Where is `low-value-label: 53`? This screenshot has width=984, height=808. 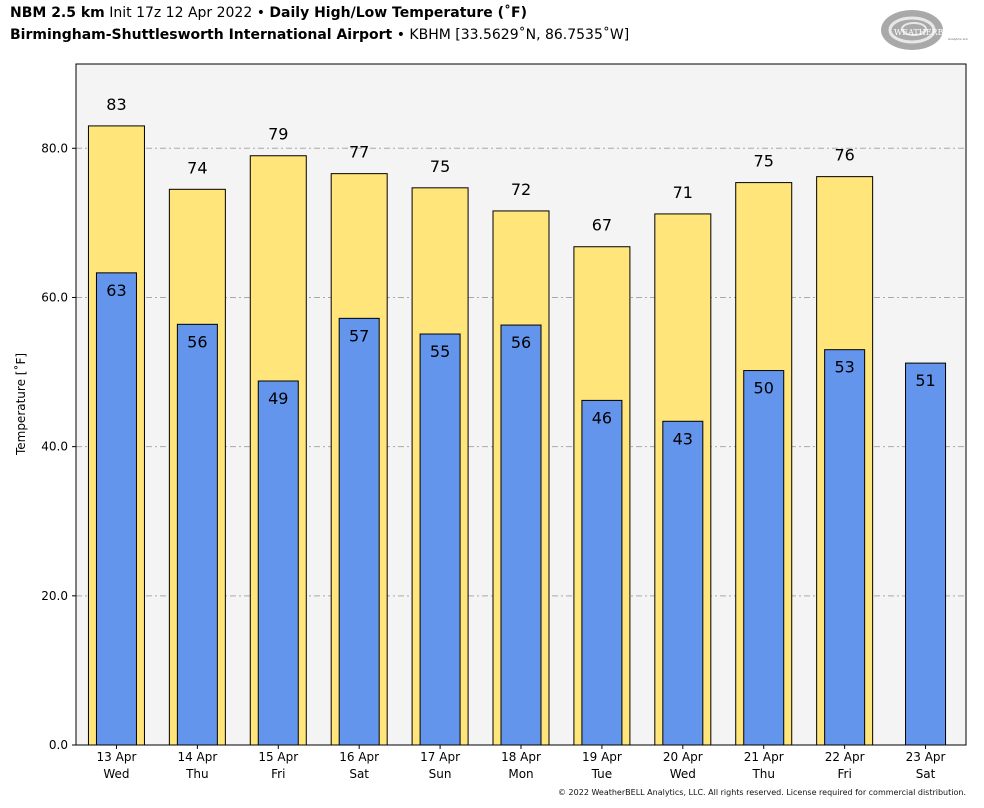
low-value-label: 53 is located at coordinates (844, 367).